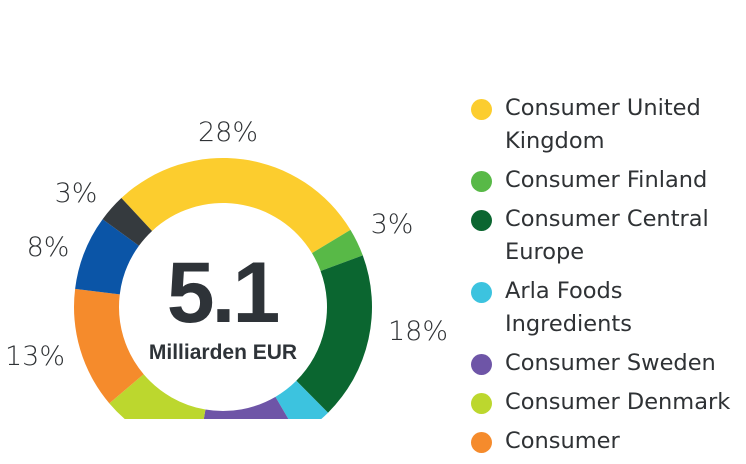 This screenshot has height=464, width=746. I want to click on center-total-value: 5.1, so click(223, 293).